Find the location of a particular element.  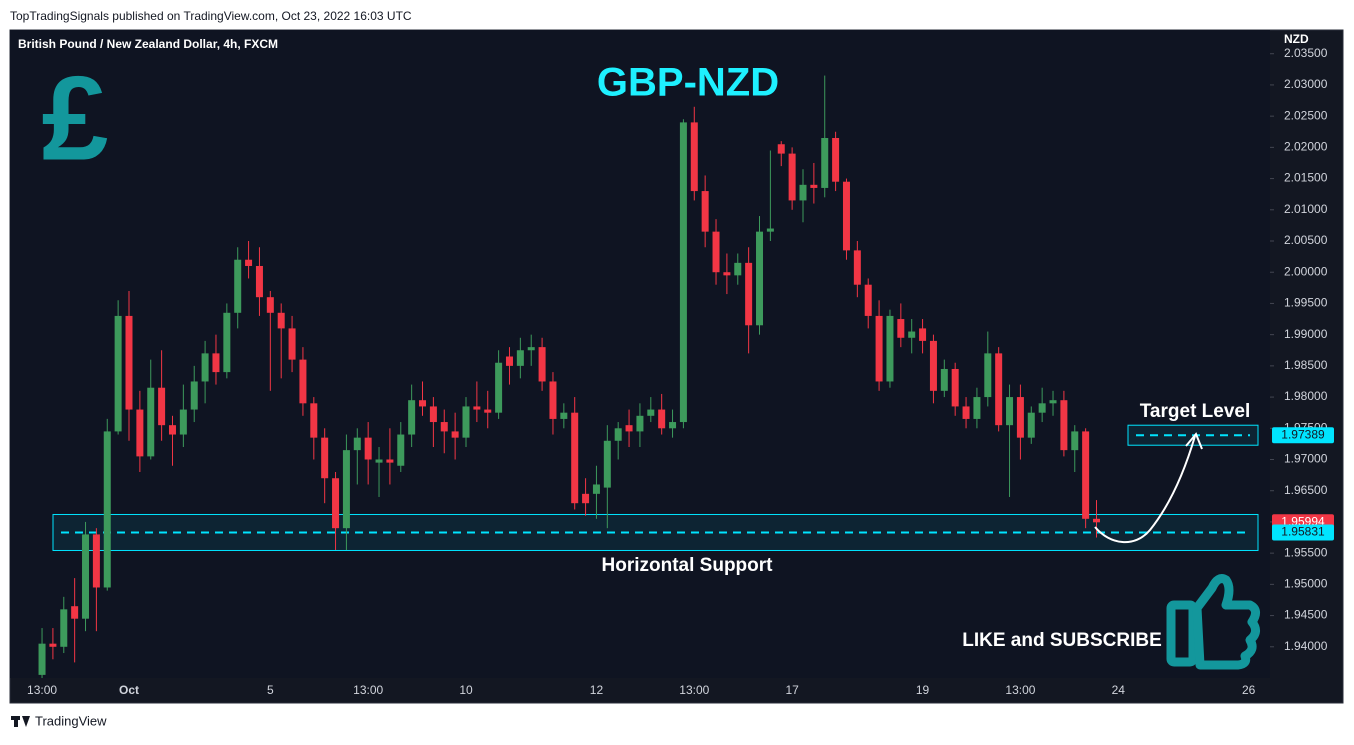

footer: TradingView is located at coordinates (71, 720).